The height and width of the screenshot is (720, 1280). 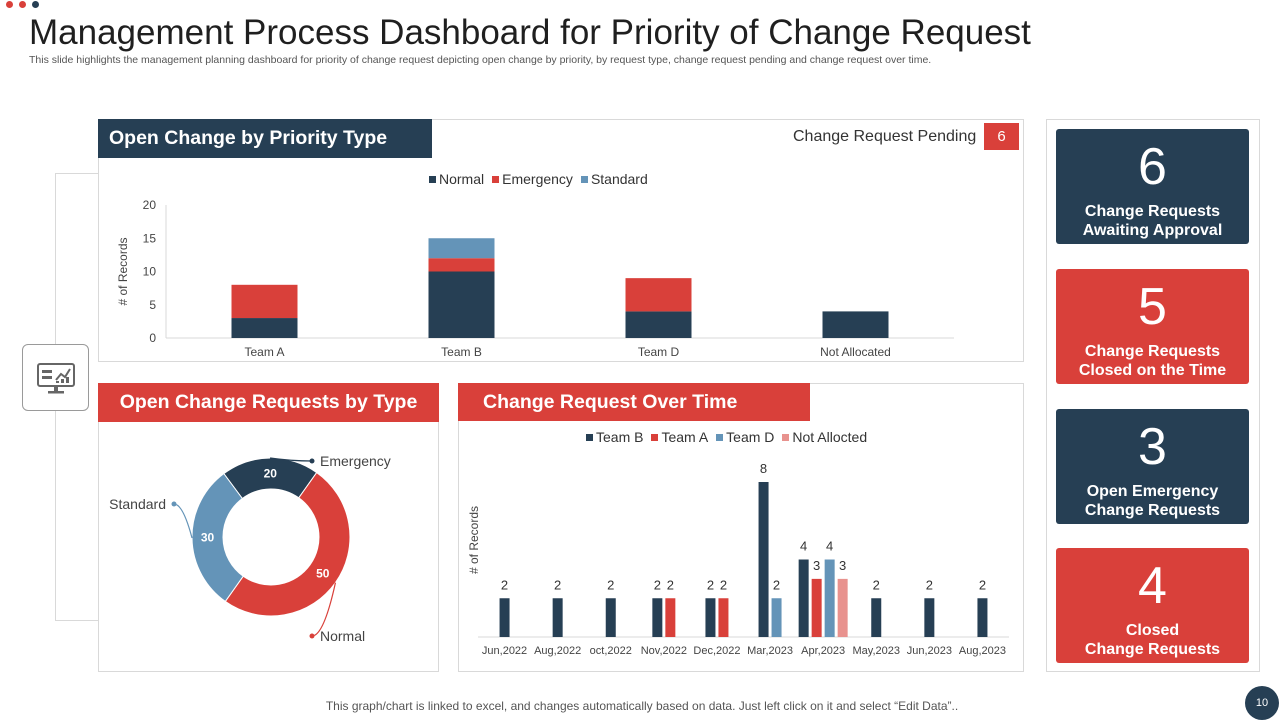 What do you see at coordinates (664, 651) in the screenshot?
I see `x-tick-label: Nov,2022` at bounding box center [664, 651].